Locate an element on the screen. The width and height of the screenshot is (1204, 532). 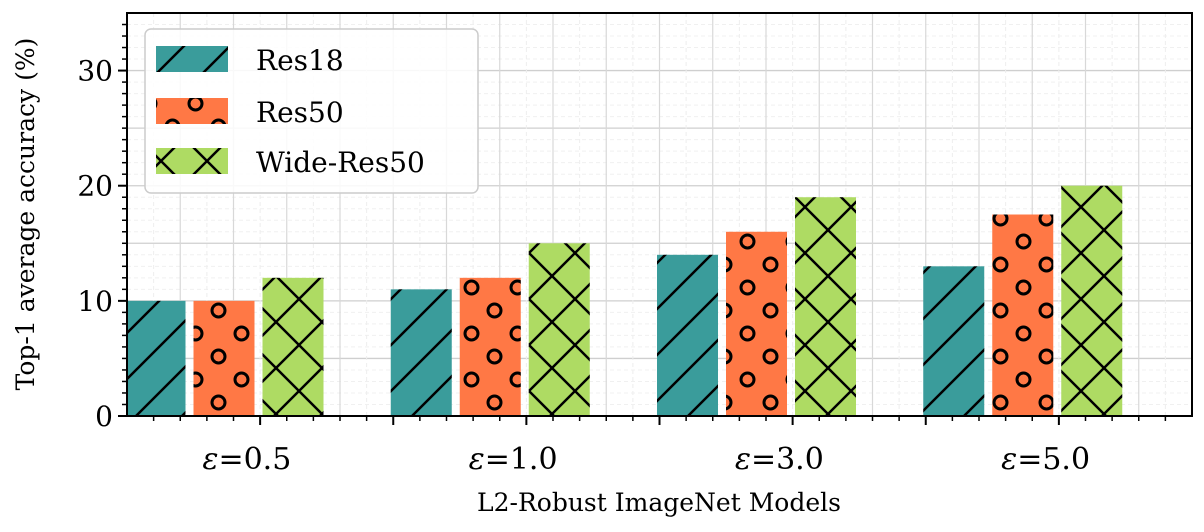
x-tick-label: ε=3.0 is located at coordinates (779, 459).